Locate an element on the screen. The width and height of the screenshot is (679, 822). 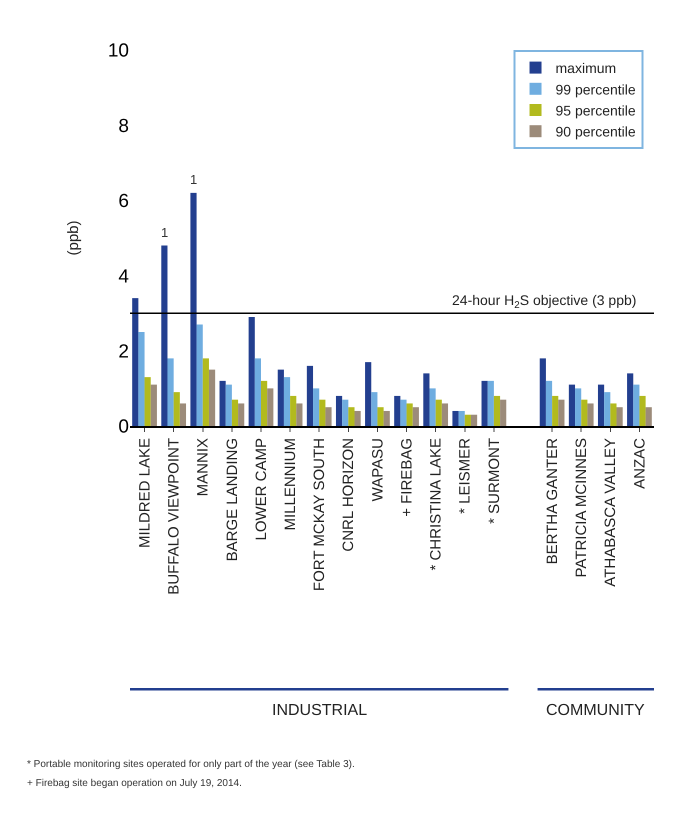
text: + Firebag site began operation on July 19, 2014. is located at coordinates (134, 783).